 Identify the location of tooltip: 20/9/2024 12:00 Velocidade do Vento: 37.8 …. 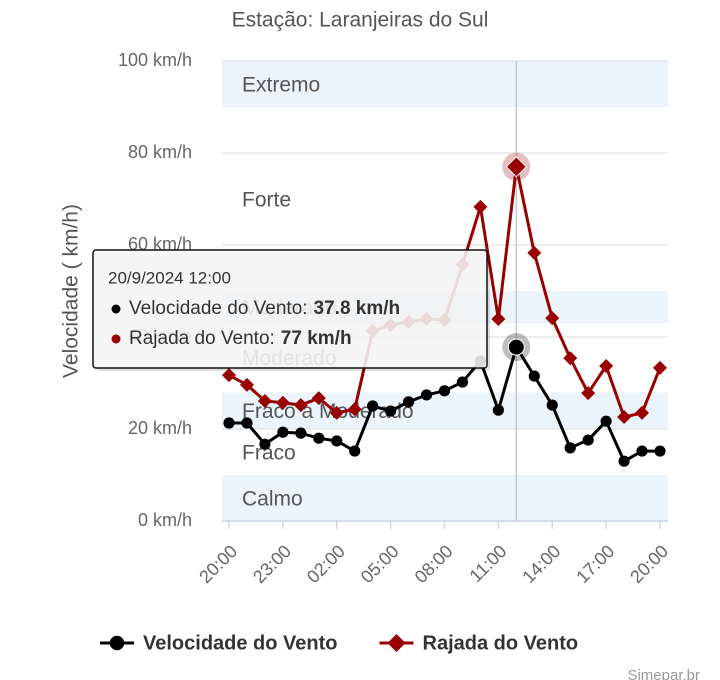
(291, 310).